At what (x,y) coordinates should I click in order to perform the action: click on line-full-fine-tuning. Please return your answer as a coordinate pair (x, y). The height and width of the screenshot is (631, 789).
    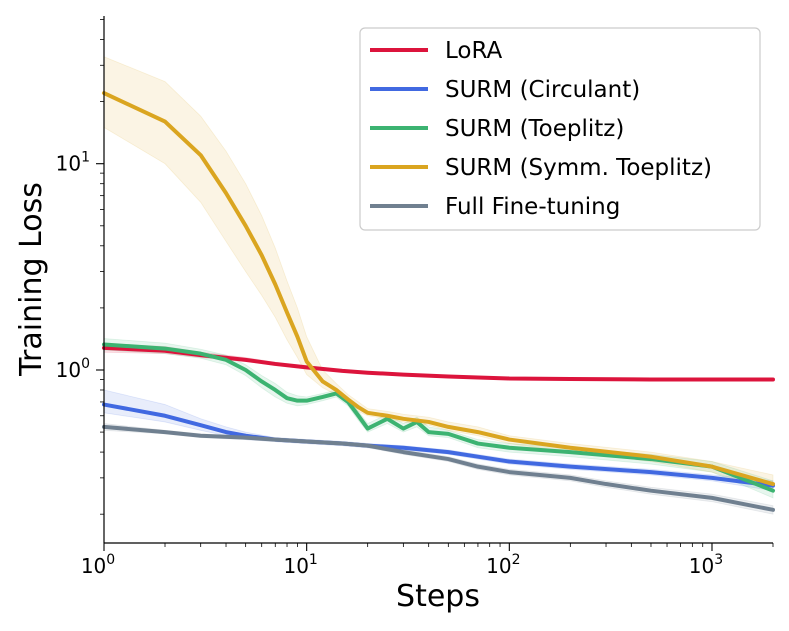
    Looking at the image, I should click on (438, 468).